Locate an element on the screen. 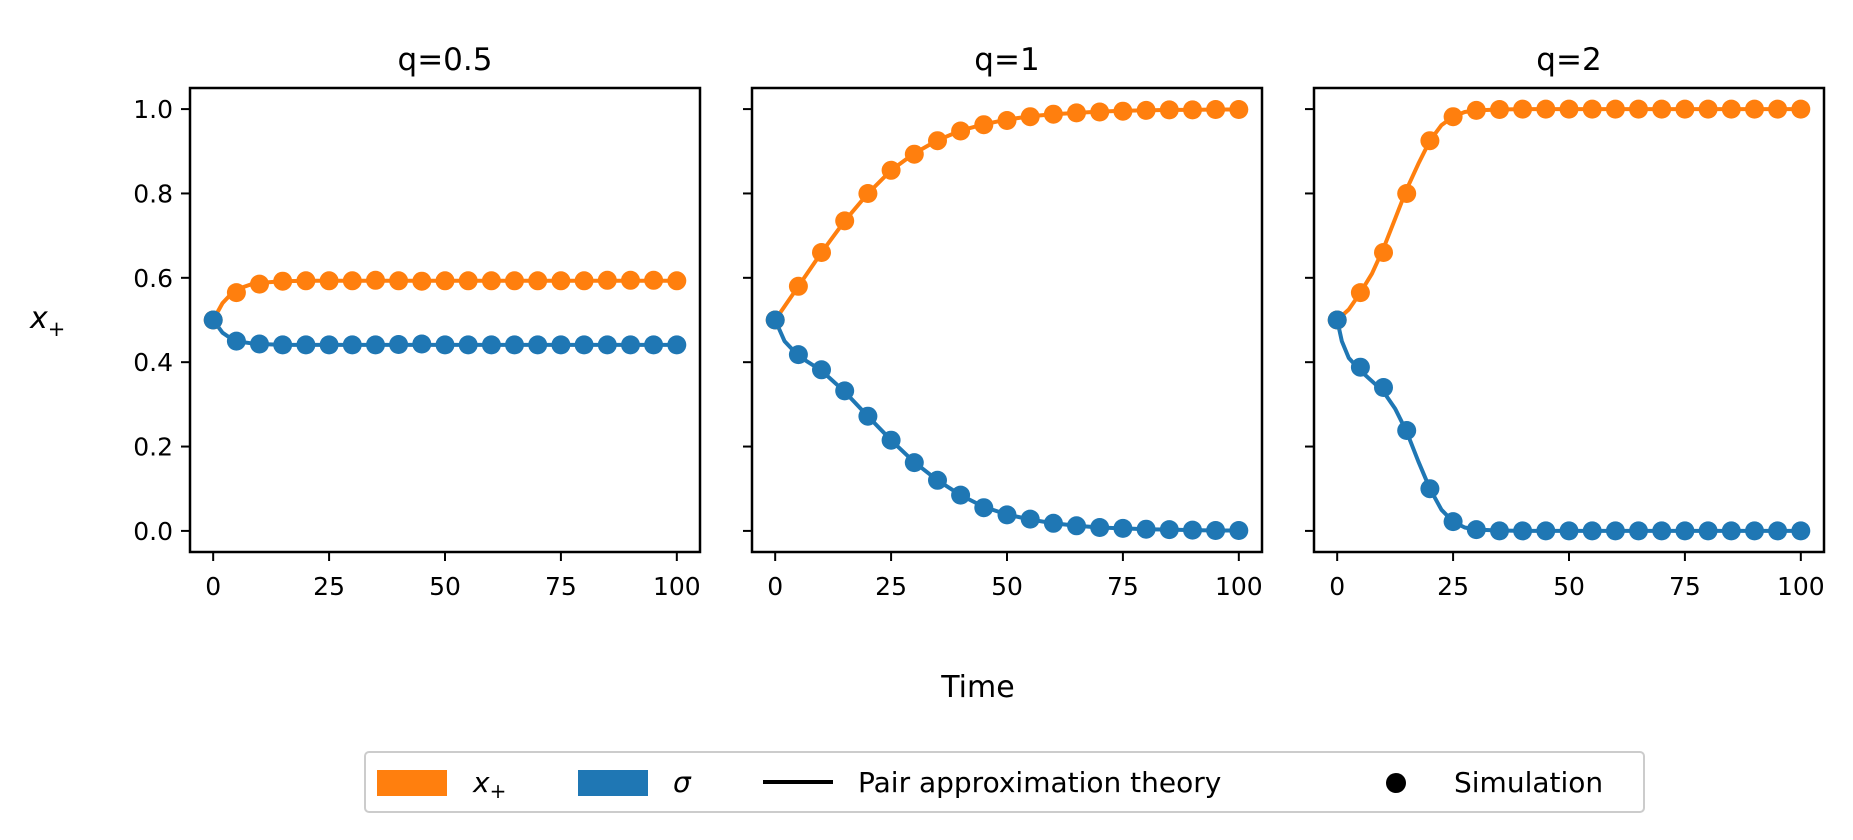 The height and width of the screenshot is (840, 1853). legend-marker-simulation is located at coordinates (1396, 783).